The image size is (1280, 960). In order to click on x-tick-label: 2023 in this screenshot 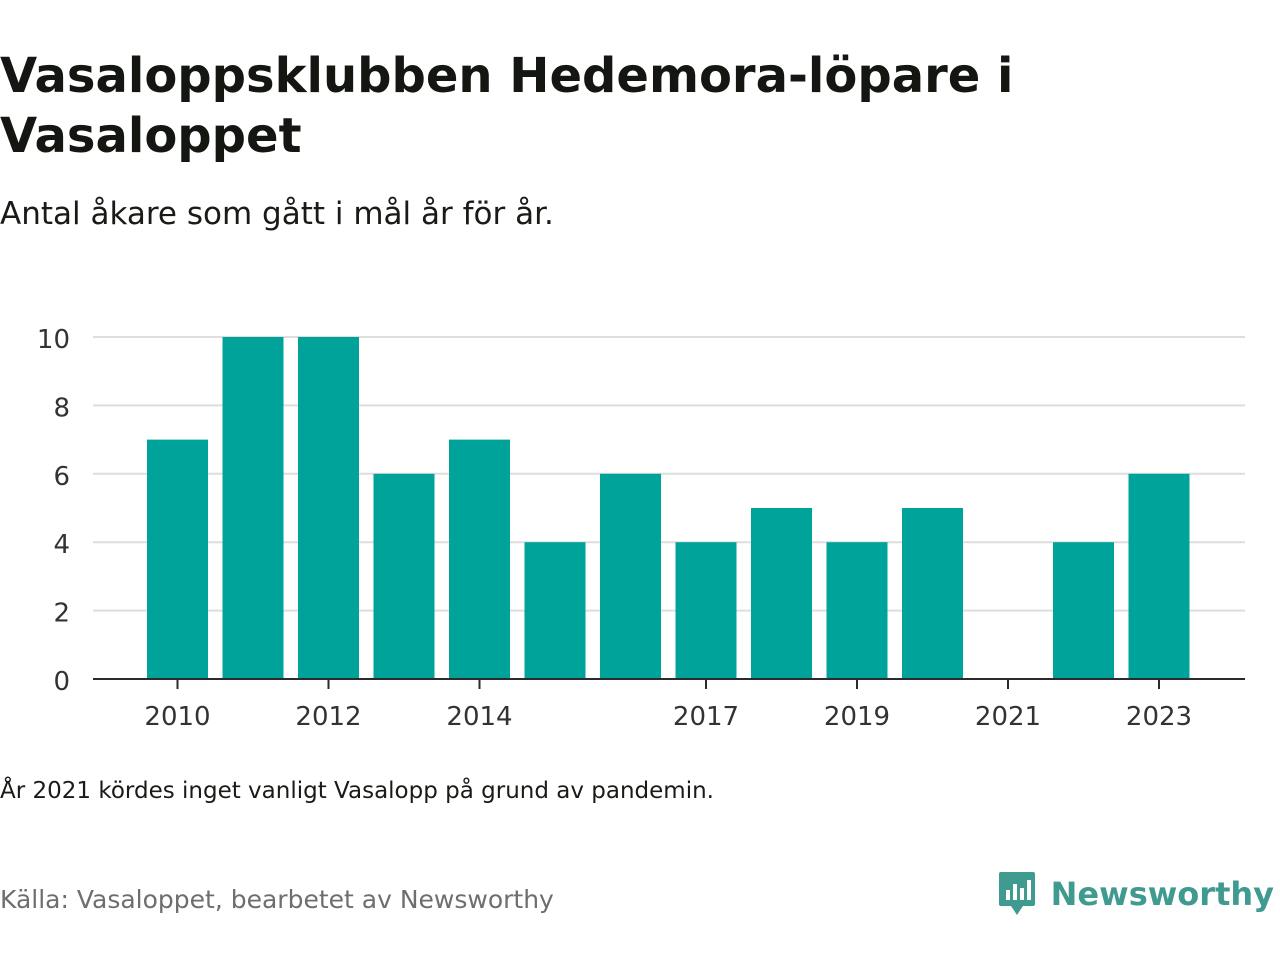, I will do `click(1159, 717)`.